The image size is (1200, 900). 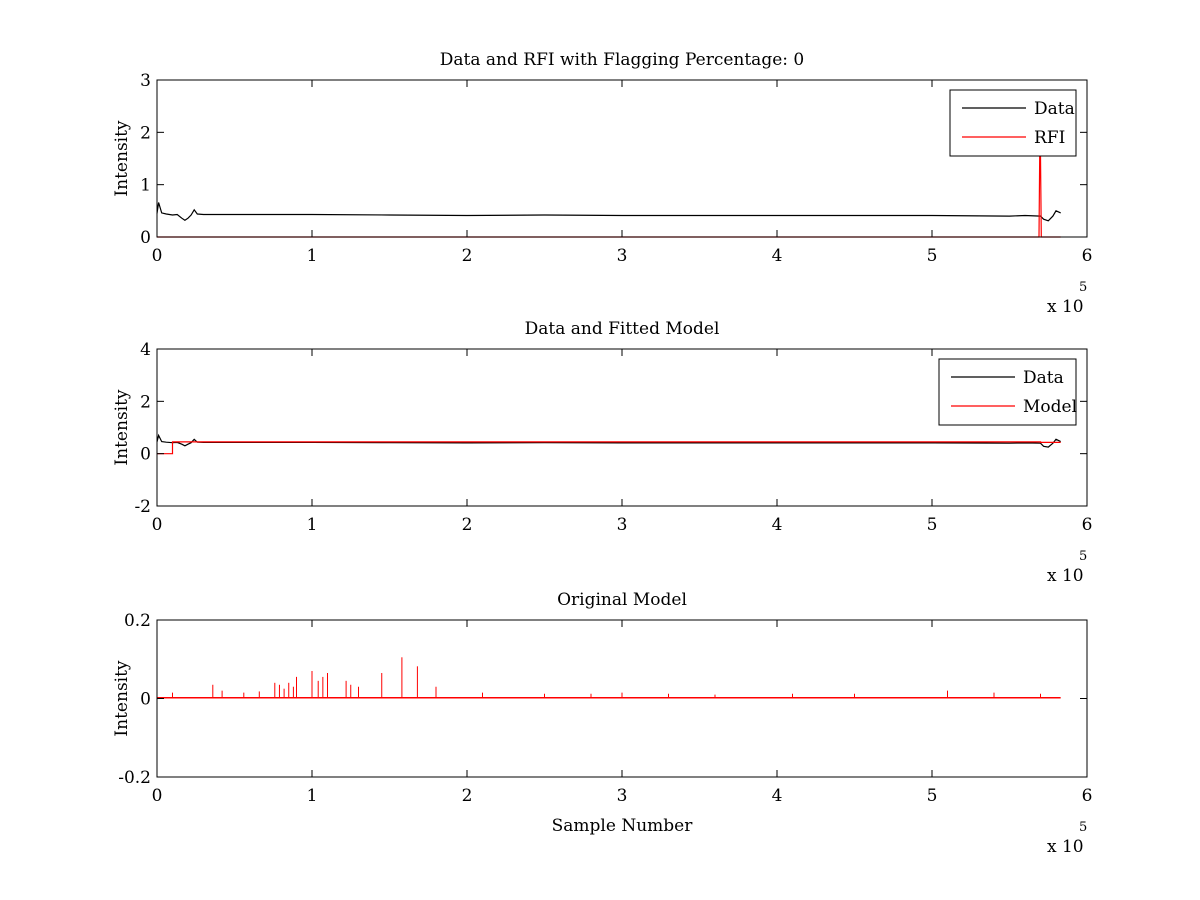 I want to click on y-tick-label: 0.2, so click(x=137, y=621).